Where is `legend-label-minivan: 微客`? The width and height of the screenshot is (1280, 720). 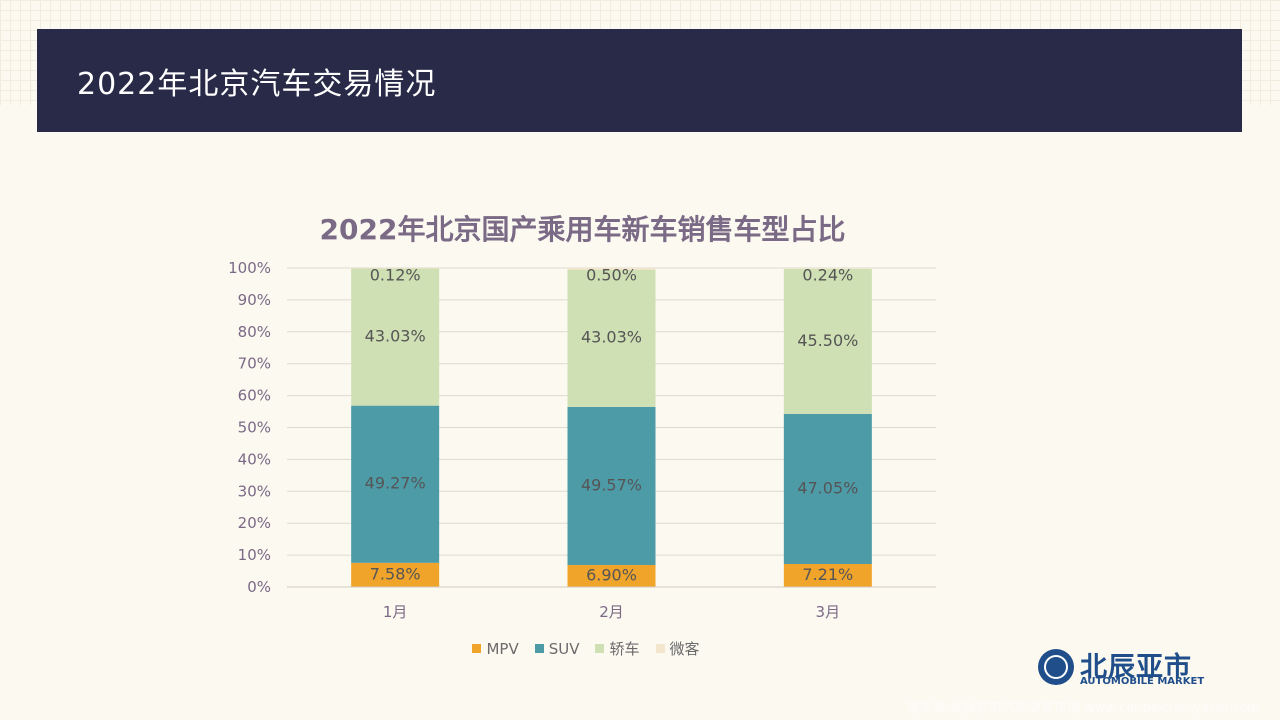
legend-label-minivan: 微客 is located at coordinates (684, 649).